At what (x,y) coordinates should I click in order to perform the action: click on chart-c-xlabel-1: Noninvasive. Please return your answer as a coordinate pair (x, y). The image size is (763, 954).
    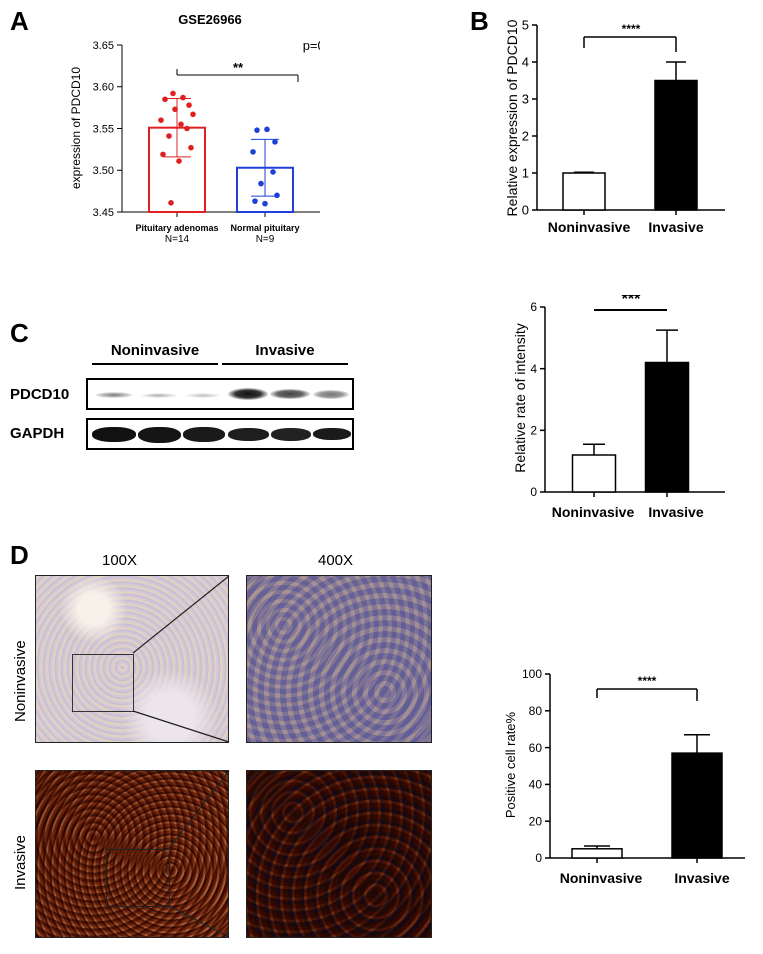
    Looking at the image, I should click on (593, 512).